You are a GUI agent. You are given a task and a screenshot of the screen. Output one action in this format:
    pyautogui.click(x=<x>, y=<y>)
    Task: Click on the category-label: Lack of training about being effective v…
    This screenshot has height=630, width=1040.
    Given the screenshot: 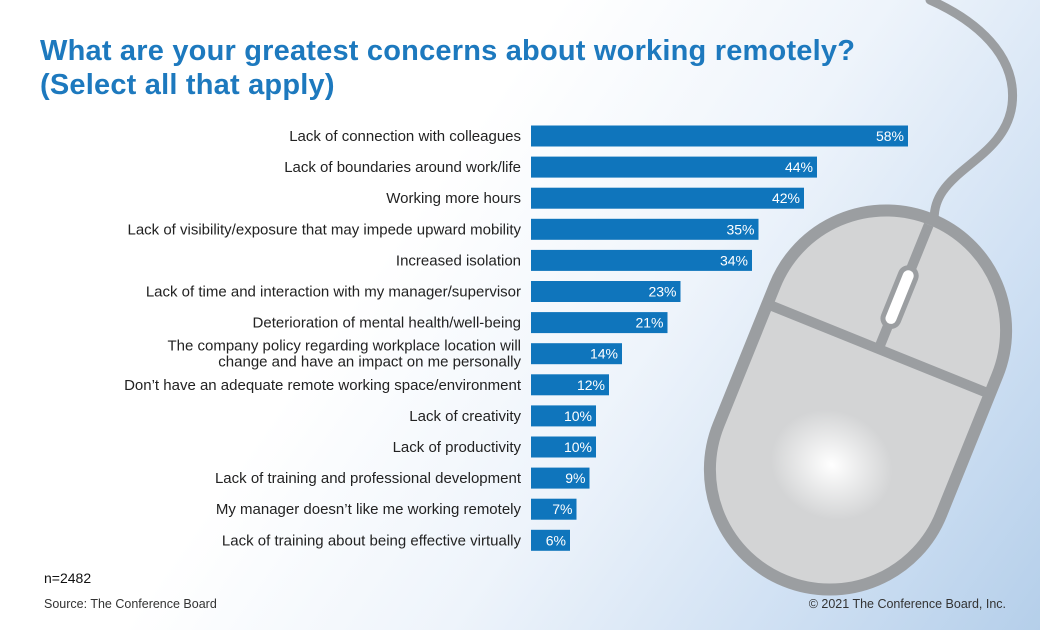 What is the action you would take?
    pyautogui.click(x=372, y=540)
    